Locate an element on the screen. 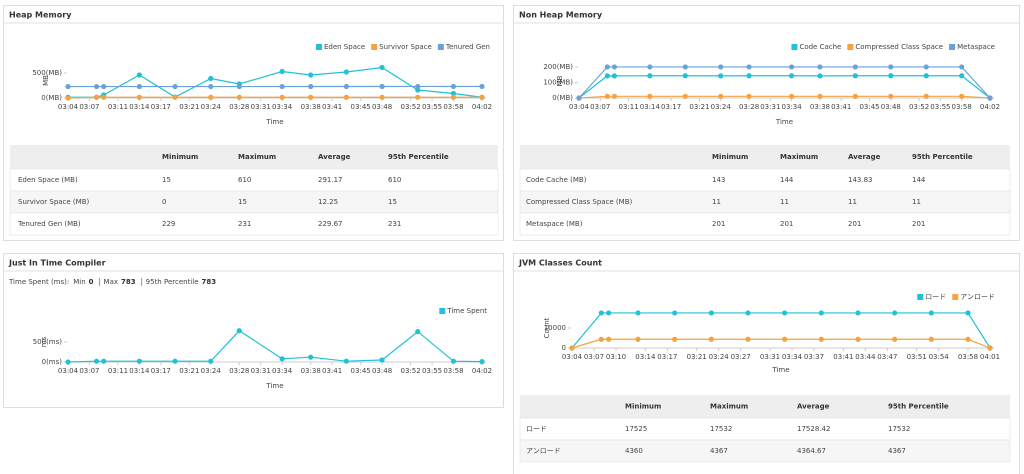 Image resolution: width=1024 pixels, height=474 pixels. x-tick-label: 03:34 is located at coordinates (282, 371).